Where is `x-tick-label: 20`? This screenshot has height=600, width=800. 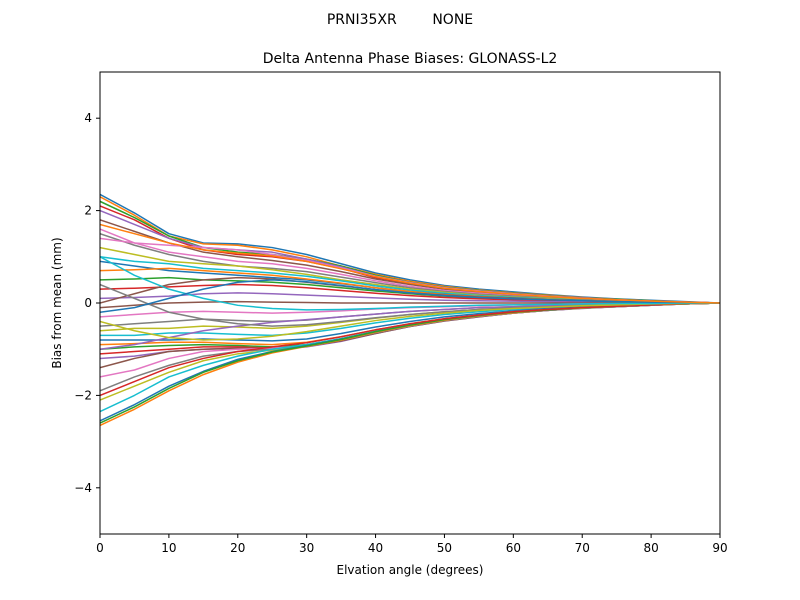 x-tick-label: 20 is located at coordinates (237, 548).